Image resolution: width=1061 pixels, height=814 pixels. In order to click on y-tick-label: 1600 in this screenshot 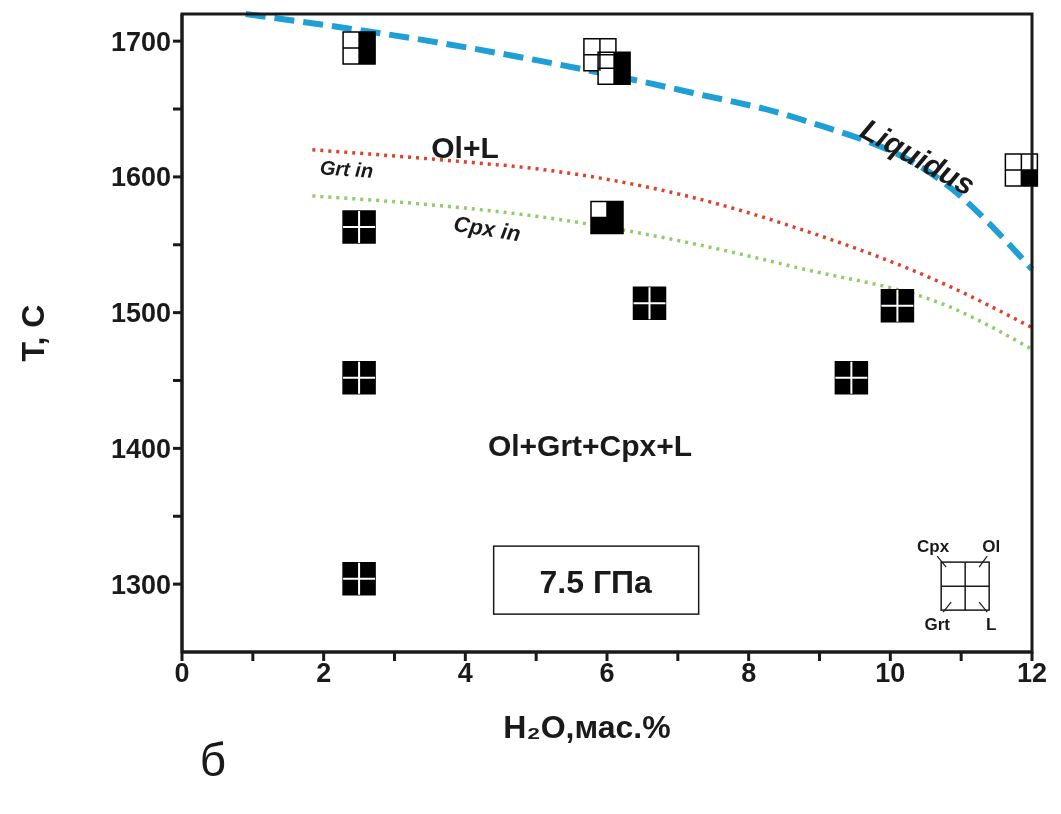, I will do `click(140, 177)`.